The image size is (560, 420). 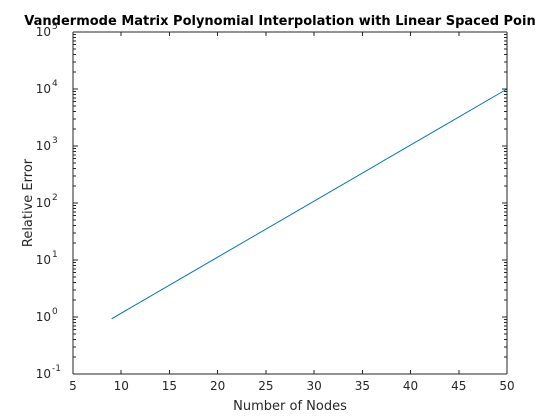 I want to click on x-tick-label: 5, so click(x=73, y=386).